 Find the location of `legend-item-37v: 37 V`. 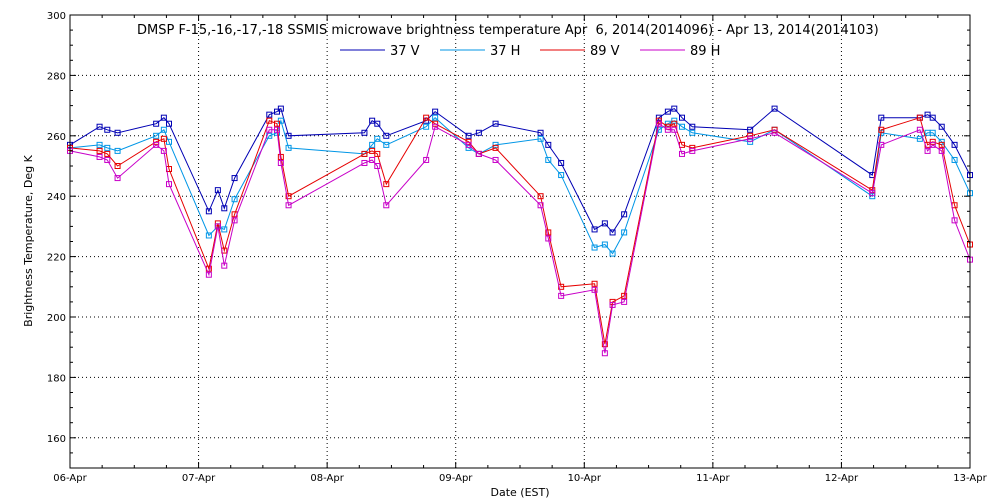

legend-item-37v: 37 V is located at coordinates (380, 51).